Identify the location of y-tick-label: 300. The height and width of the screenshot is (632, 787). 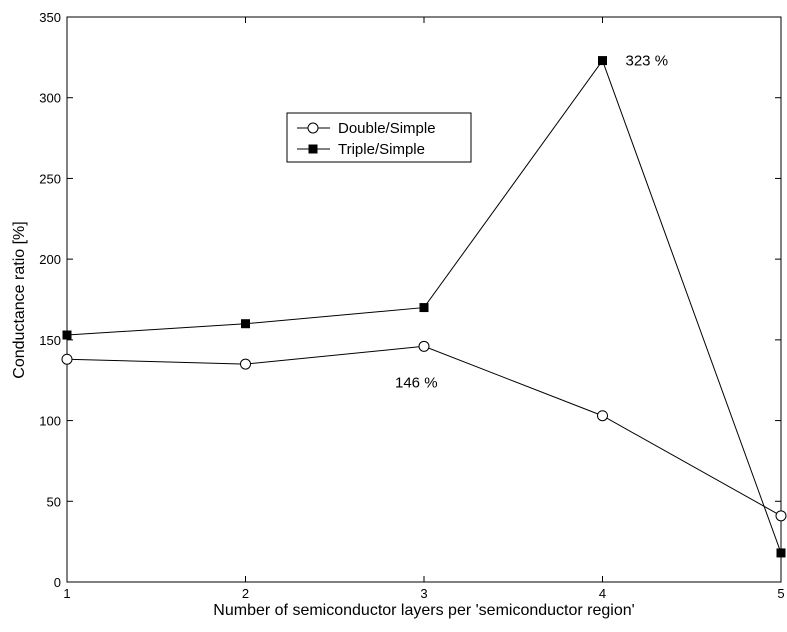
(50, 98).